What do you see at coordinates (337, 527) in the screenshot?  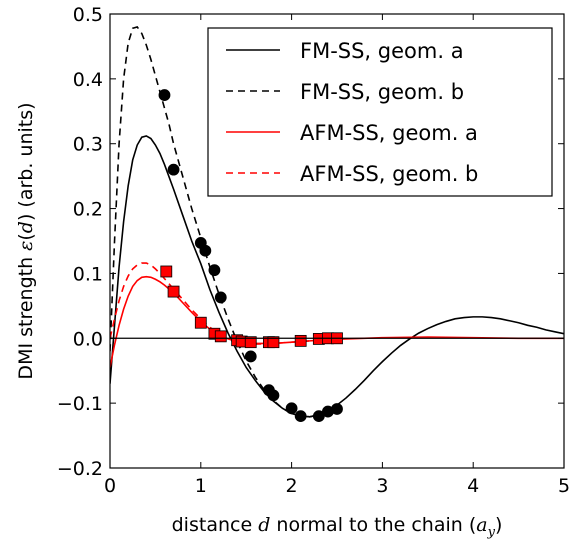 I see `x-axis-label: distance d normal to the chain (ay)` at bounding box center [337, 527].